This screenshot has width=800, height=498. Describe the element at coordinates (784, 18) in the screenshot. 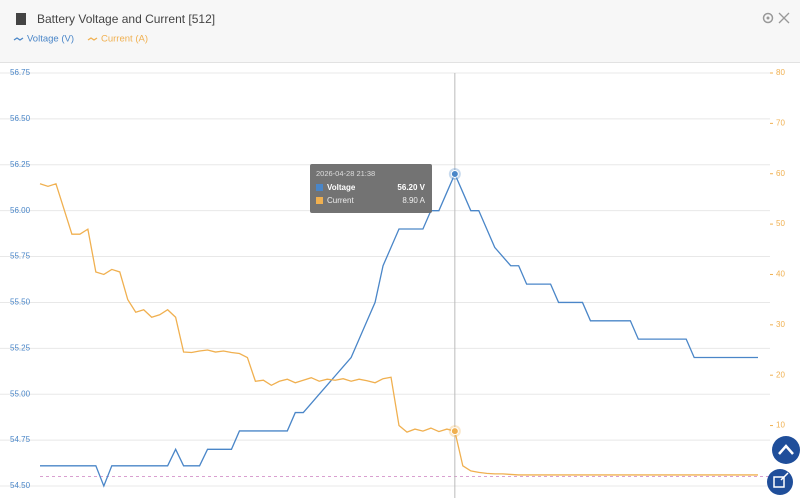

I see `collapse-icon` at that location.